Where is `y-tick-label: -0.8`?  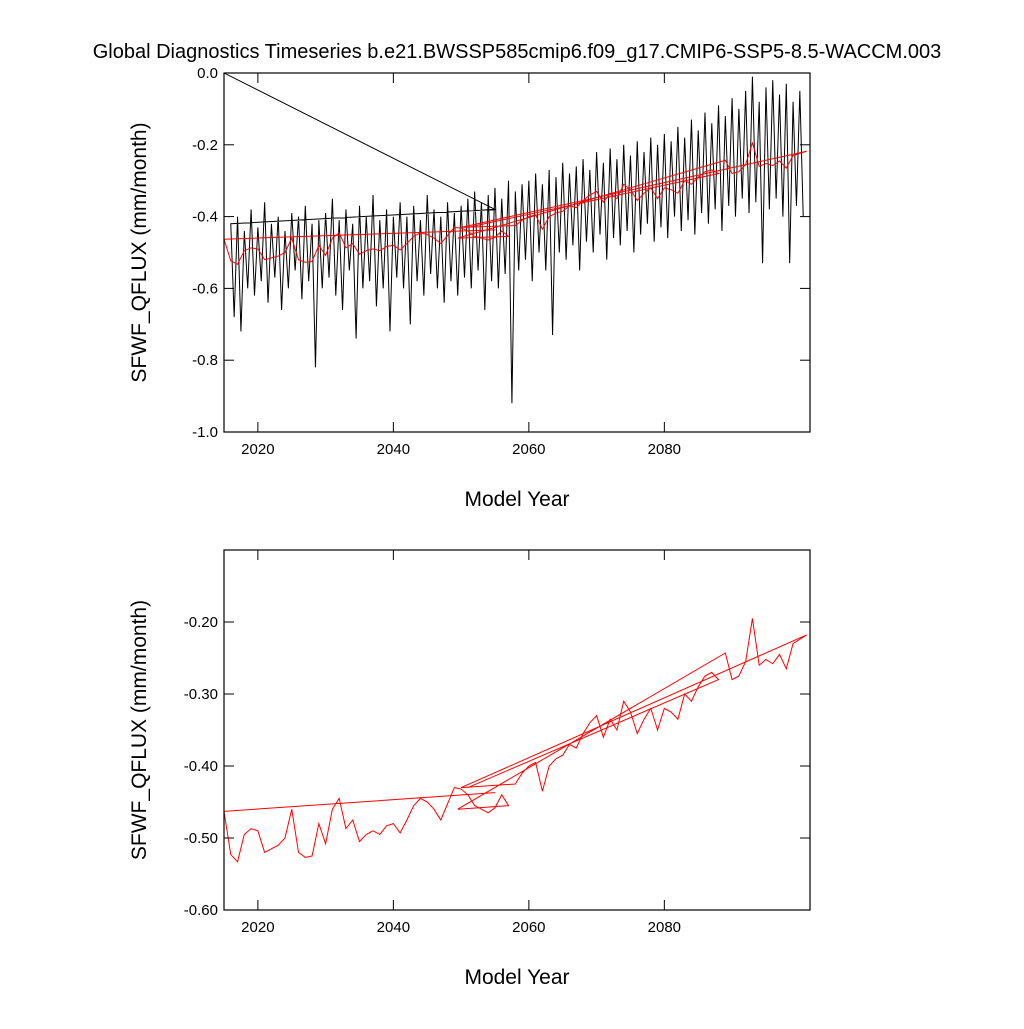
y-tick-label: -0.8 is located at coordinates (205, 360).